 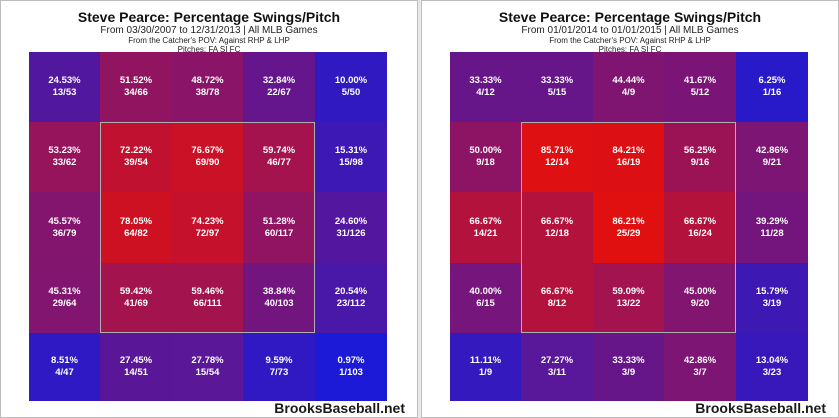 I want to click on zone-cell: 66.67% 12/18, so click(x=557, y=227).